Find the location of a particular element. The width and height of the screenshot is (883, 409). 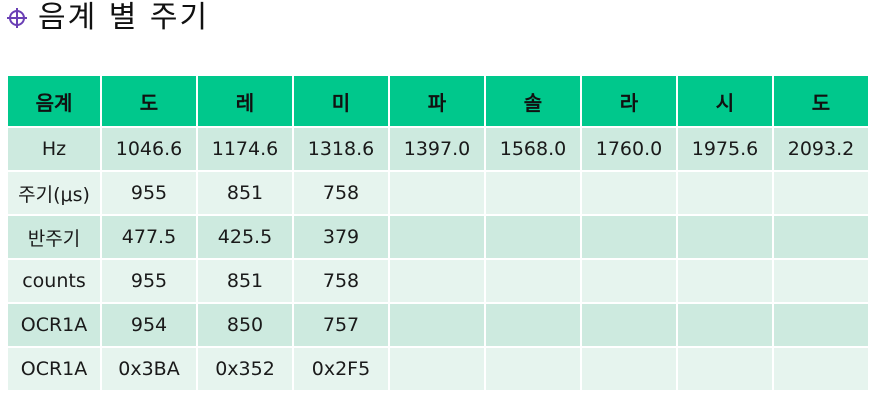

table-cell: 850 is located at coordinates (245, 325).